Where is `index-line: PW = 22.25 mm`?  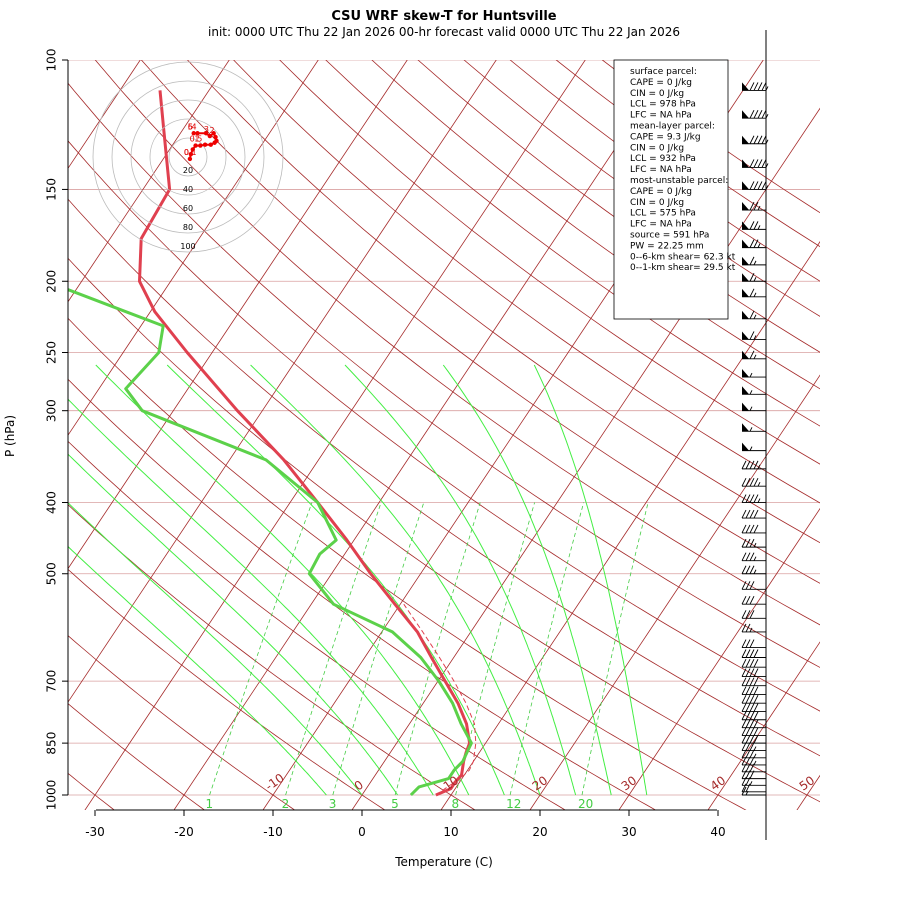 index-line: PW = 22.25 mm is located at coordinates (667, 246).